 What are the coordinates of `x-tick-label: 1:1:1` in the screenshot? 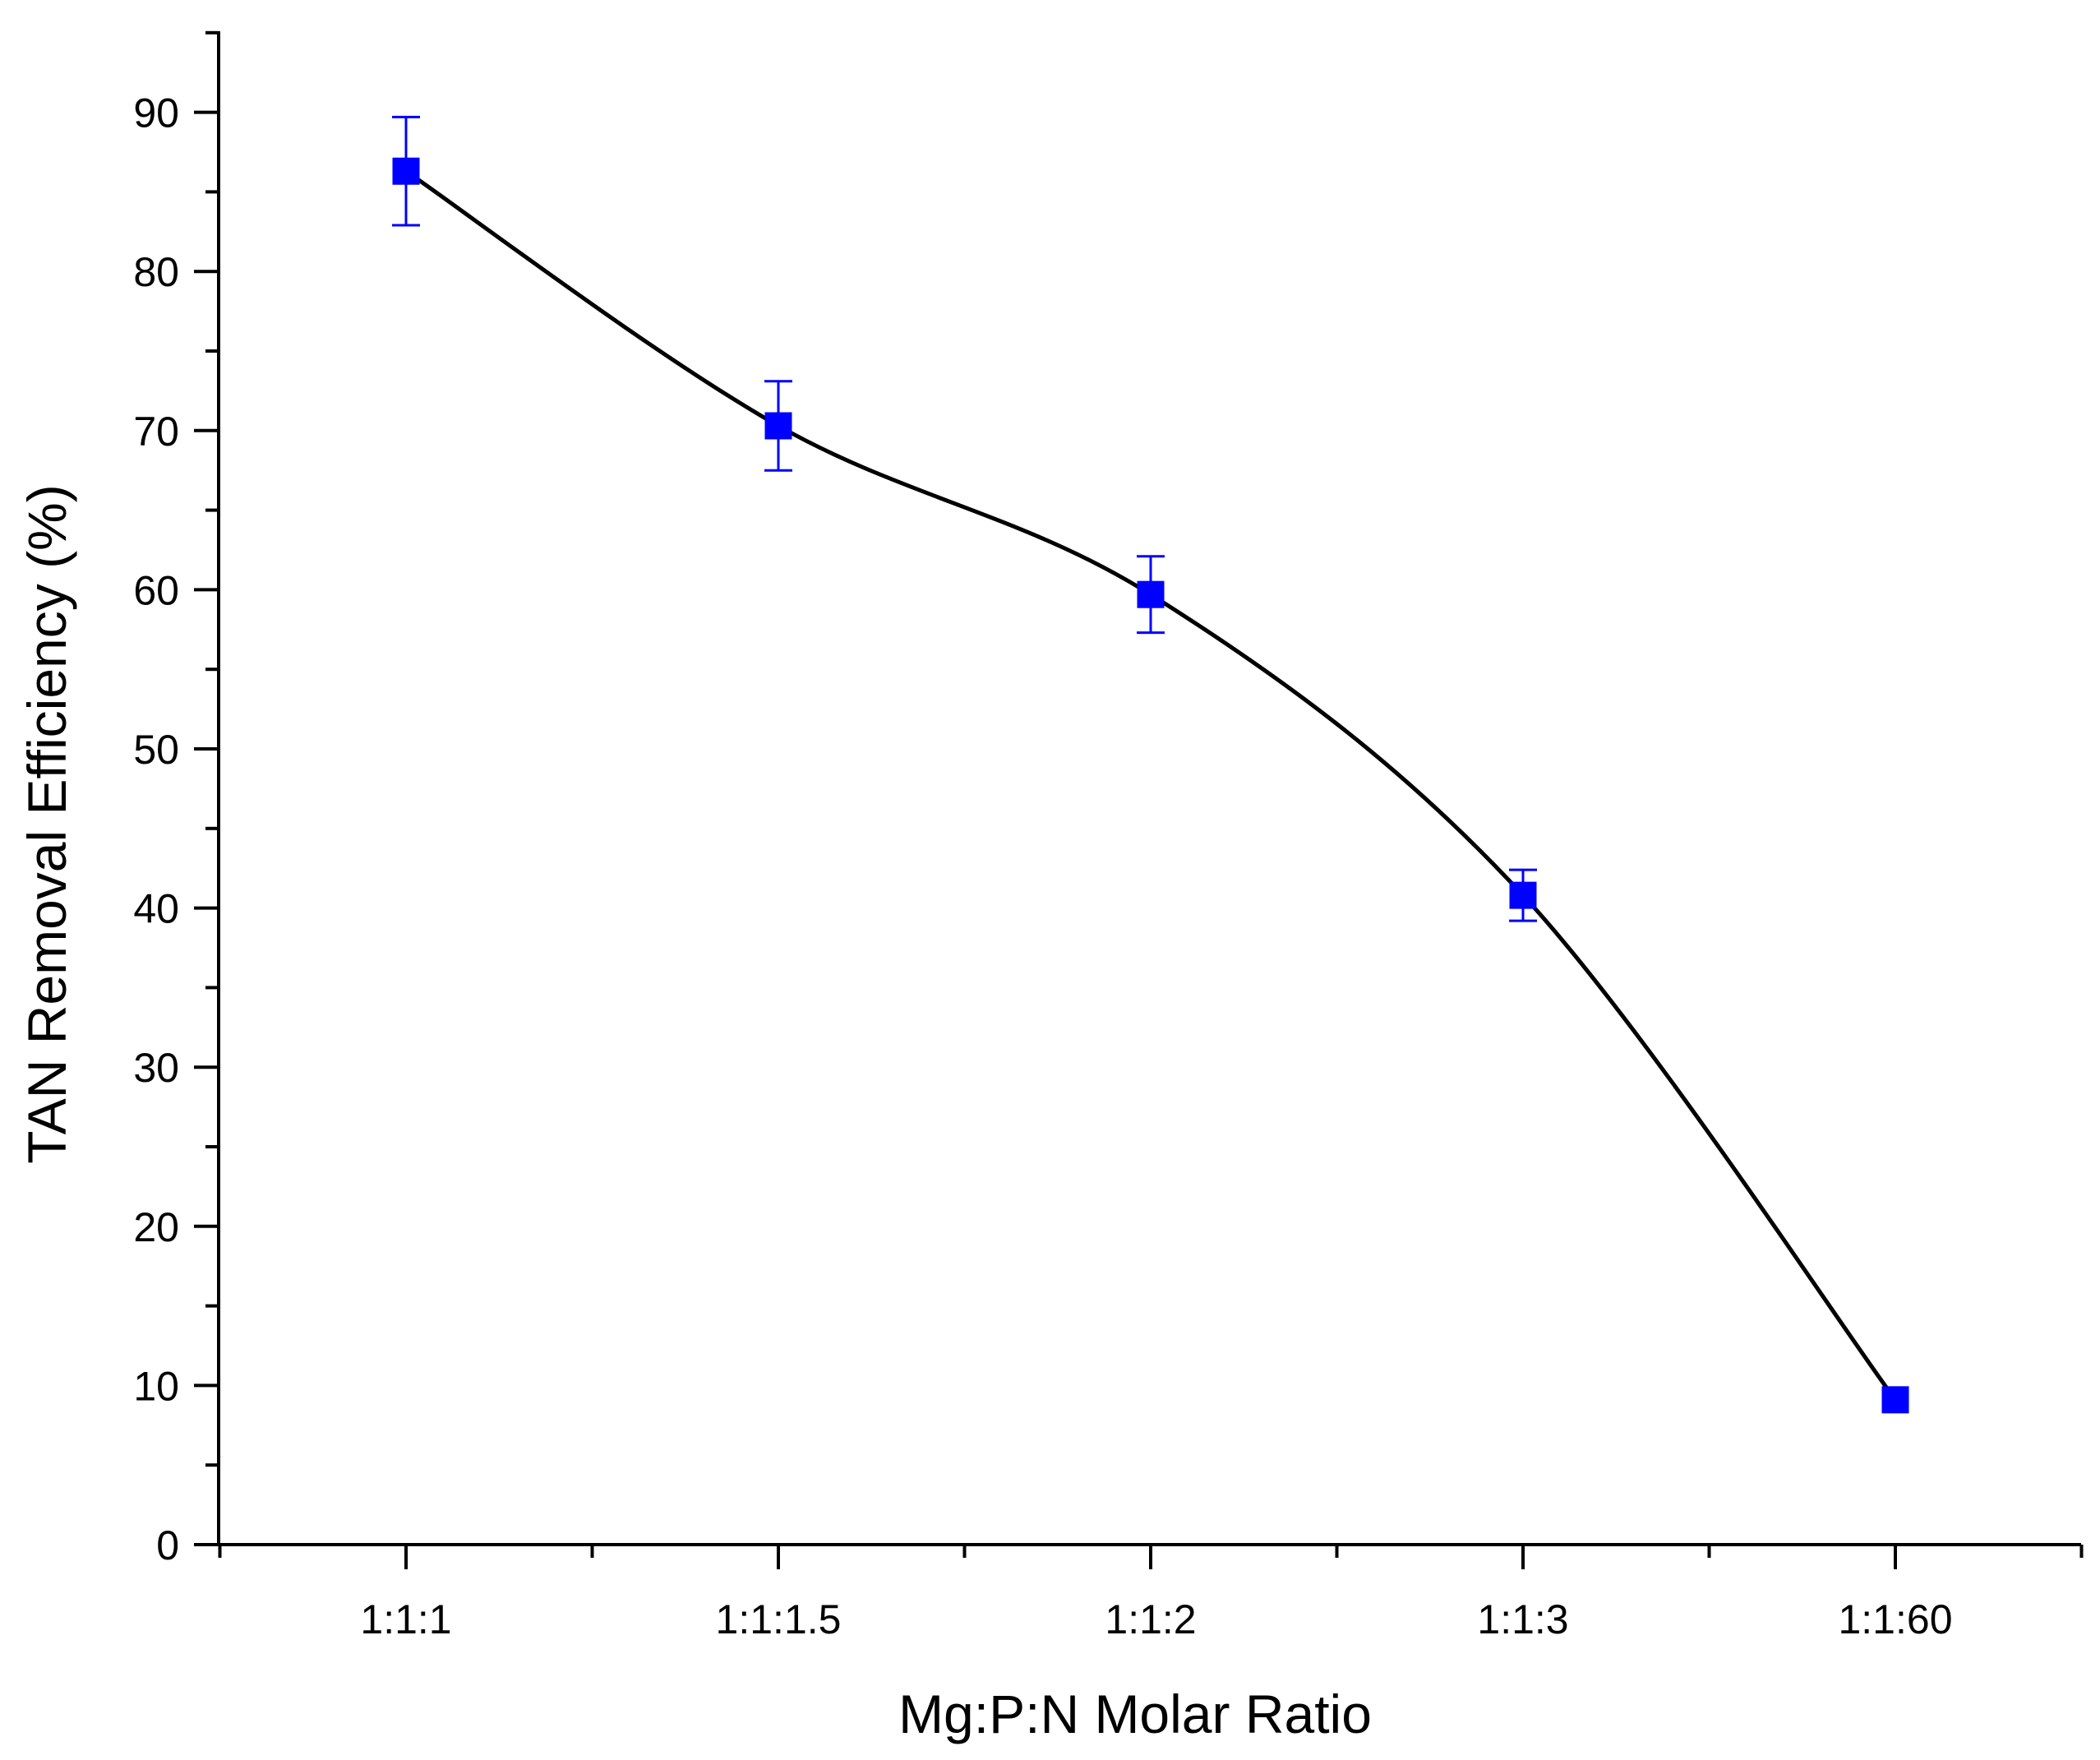 It's located at (405, 1619).